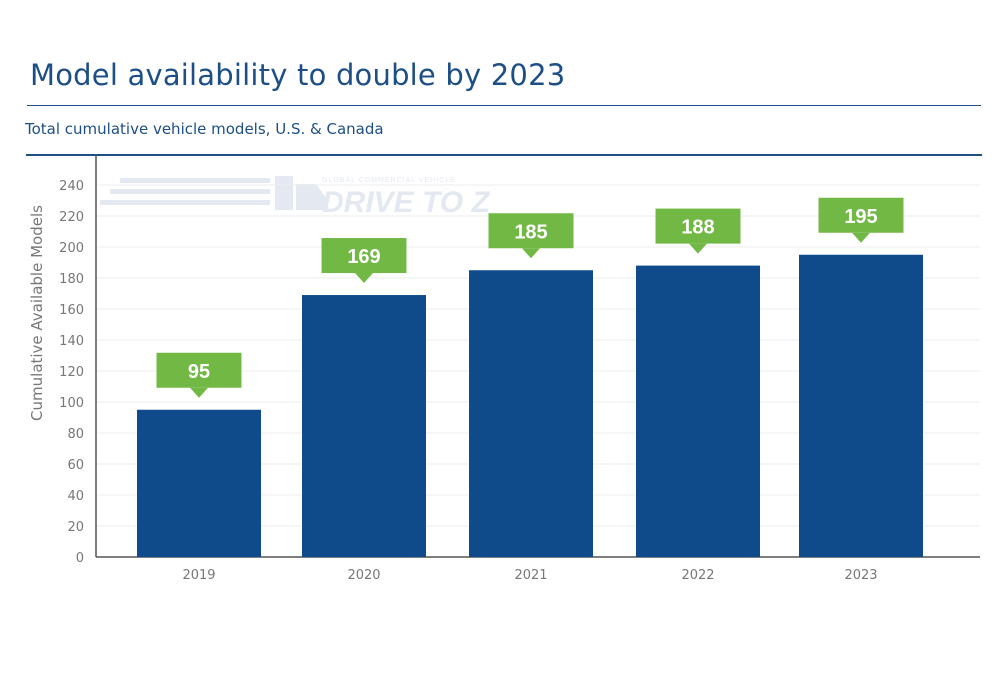  I want to click on subtitle-divider, so click(504, 155).